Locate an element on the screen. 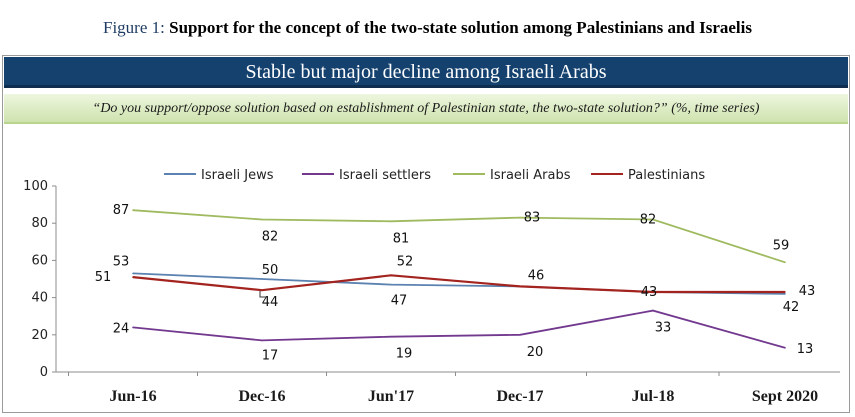  data-label-palestinians: 51 is located at coordinates (103, 277).